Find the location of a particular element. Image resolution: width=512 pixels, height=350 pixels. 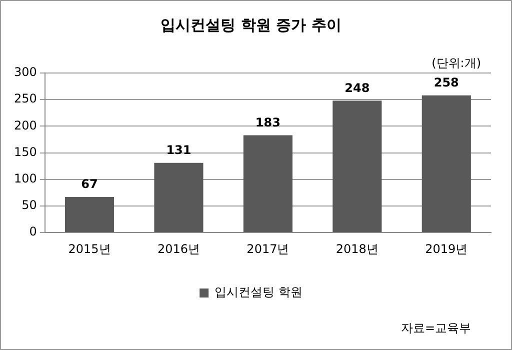

x-tick-label: 2016년 is located at coordinates (178, 249).